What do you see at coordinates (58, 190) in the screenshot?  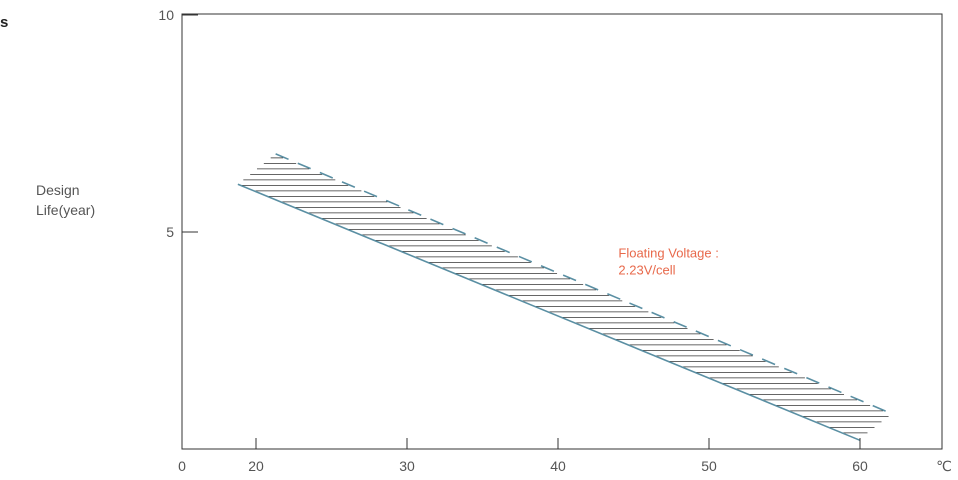 I see `y-axis-label-line-1: Design` at bounding box center [58, 190].